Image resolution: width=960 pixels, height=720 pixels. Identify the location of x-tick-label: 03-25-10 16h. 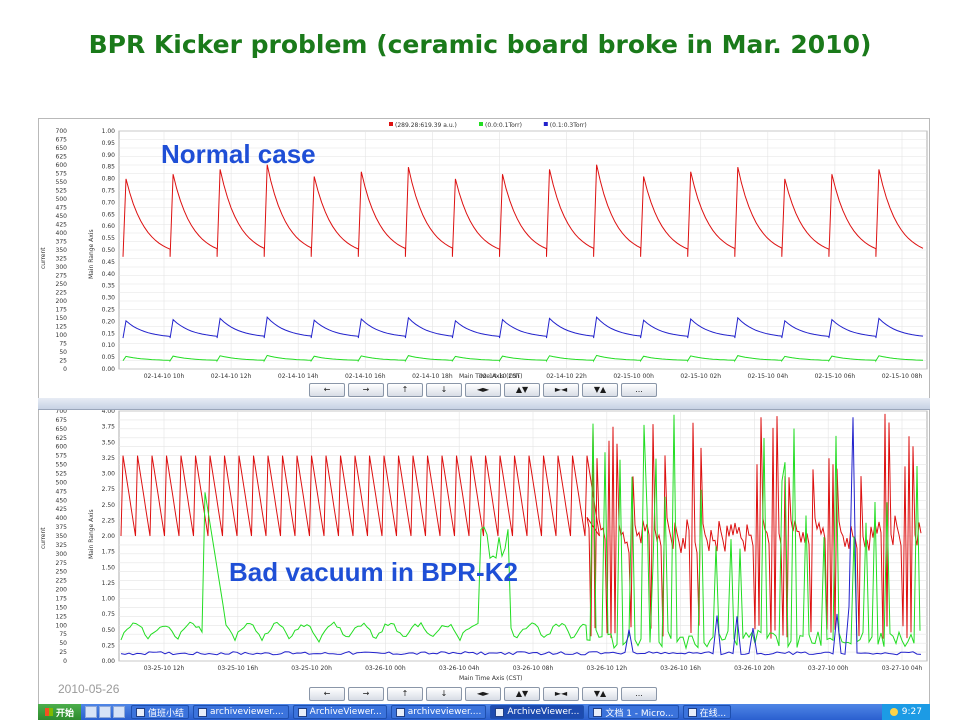
(238, 668).